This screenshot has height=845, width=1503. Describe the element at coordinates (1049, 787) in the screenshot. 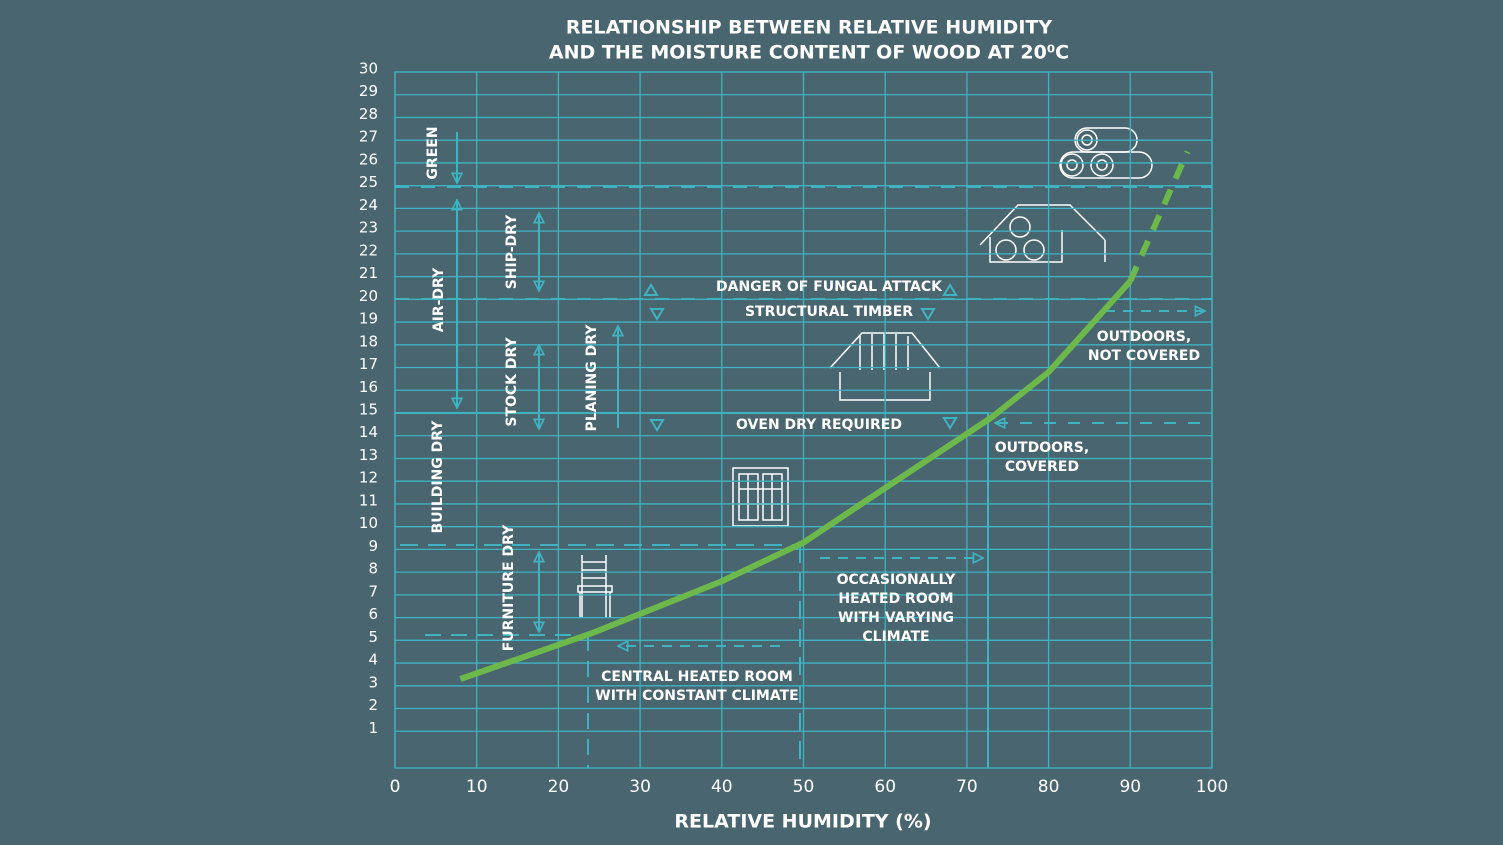

I see `x-tick-label: 80` at that location.